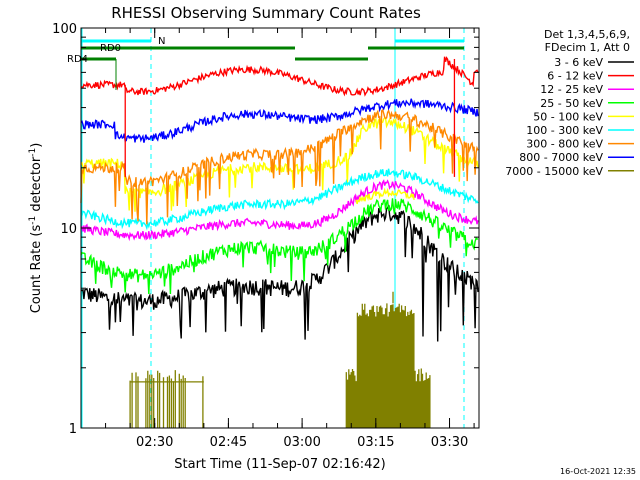 The width and height of the screenshot is (640, 480). What do you see at coordinates (64, 29) in the screenshot?
I see `y-tick-label-2: 100` at bounding box center [64, 29].